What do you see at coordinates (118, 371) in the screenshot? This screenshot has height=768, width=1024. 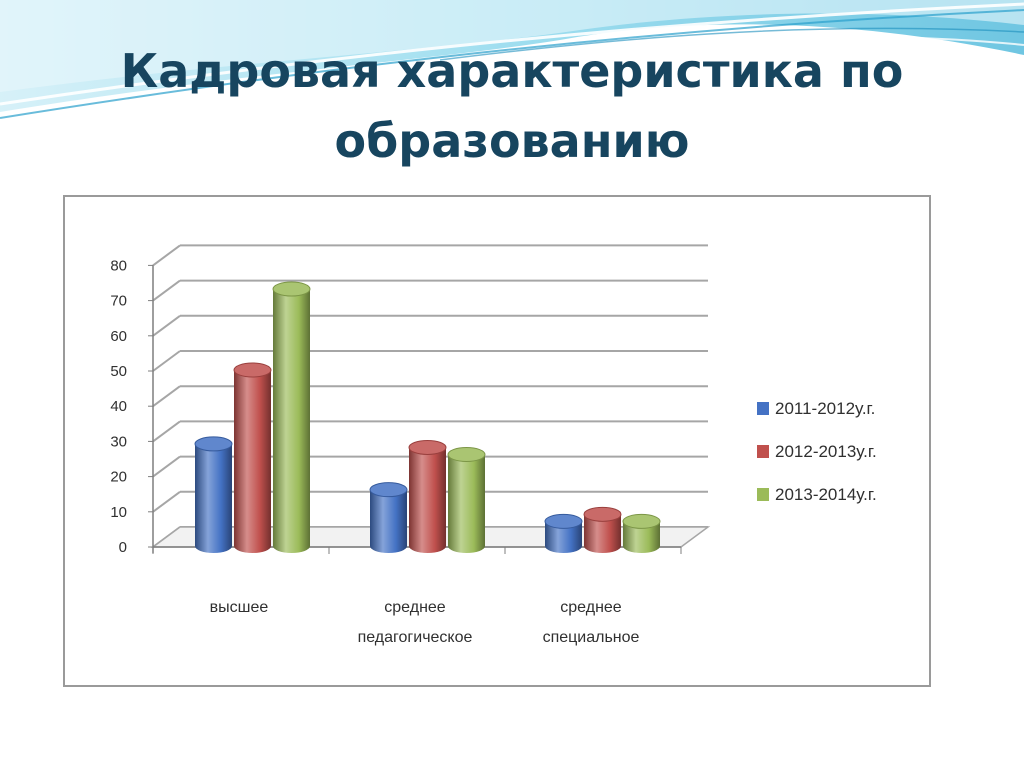 I see `y-tick-label: 50` at bounding box center [118, 371].